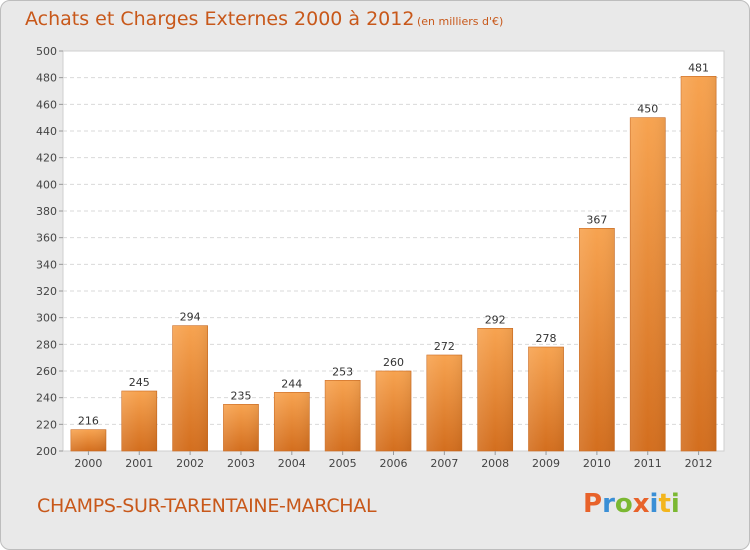 This screenshot has height=550, width=750. Describe the element at coordinates (342, 371) in the screenshot. I see `bar-value-label: 253` at that location.